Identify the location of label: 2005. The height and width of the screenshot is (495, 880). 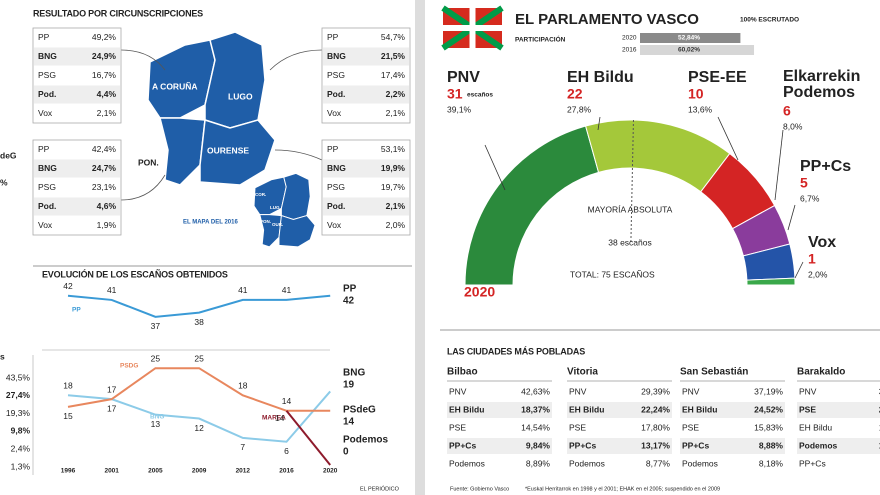
(155, 471).